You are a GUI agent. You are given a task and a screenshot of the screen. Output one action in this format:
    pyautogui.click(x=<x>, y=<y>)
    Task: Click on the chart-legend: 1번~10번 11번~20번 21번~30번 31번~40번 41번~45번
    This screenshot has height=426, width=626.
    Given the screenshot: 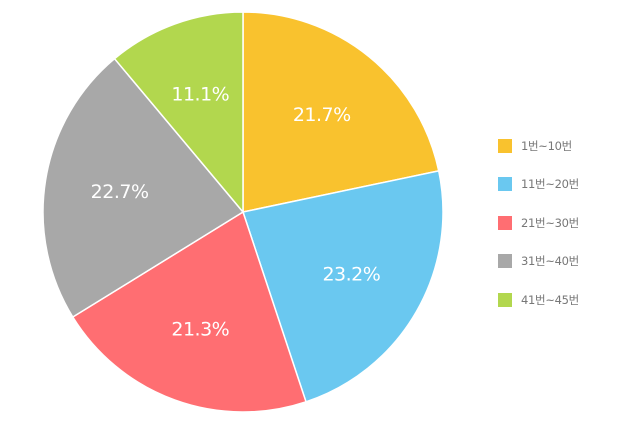 What is the action you would take?
    pyautogui.click(x=558, y=232)
    